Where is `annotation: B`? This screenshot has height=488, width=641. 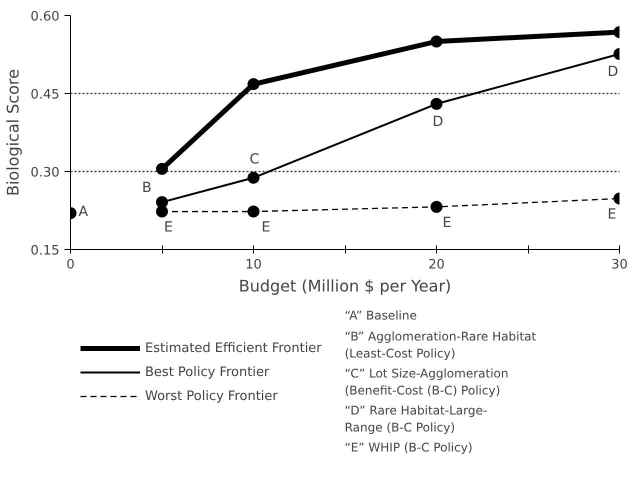 annotation: B is located at coordinates (147, 188).